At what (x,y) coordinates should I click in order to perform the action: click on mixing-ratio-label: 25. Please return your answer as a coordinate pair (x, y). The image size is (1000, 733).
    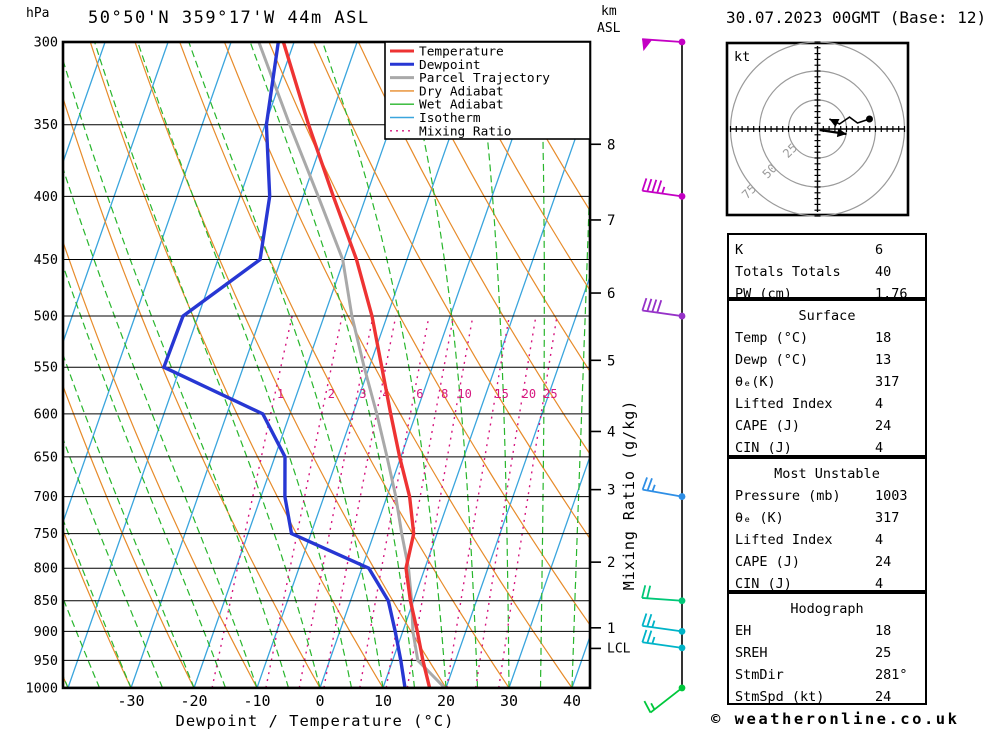
    Looking at the image, I should click on (550, 394).